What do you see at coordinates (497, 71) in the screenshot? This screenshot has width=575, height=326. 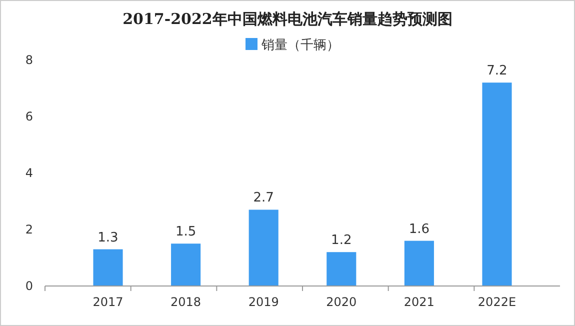 I see `data-label: 7.2` at bounding box center [497, 71].